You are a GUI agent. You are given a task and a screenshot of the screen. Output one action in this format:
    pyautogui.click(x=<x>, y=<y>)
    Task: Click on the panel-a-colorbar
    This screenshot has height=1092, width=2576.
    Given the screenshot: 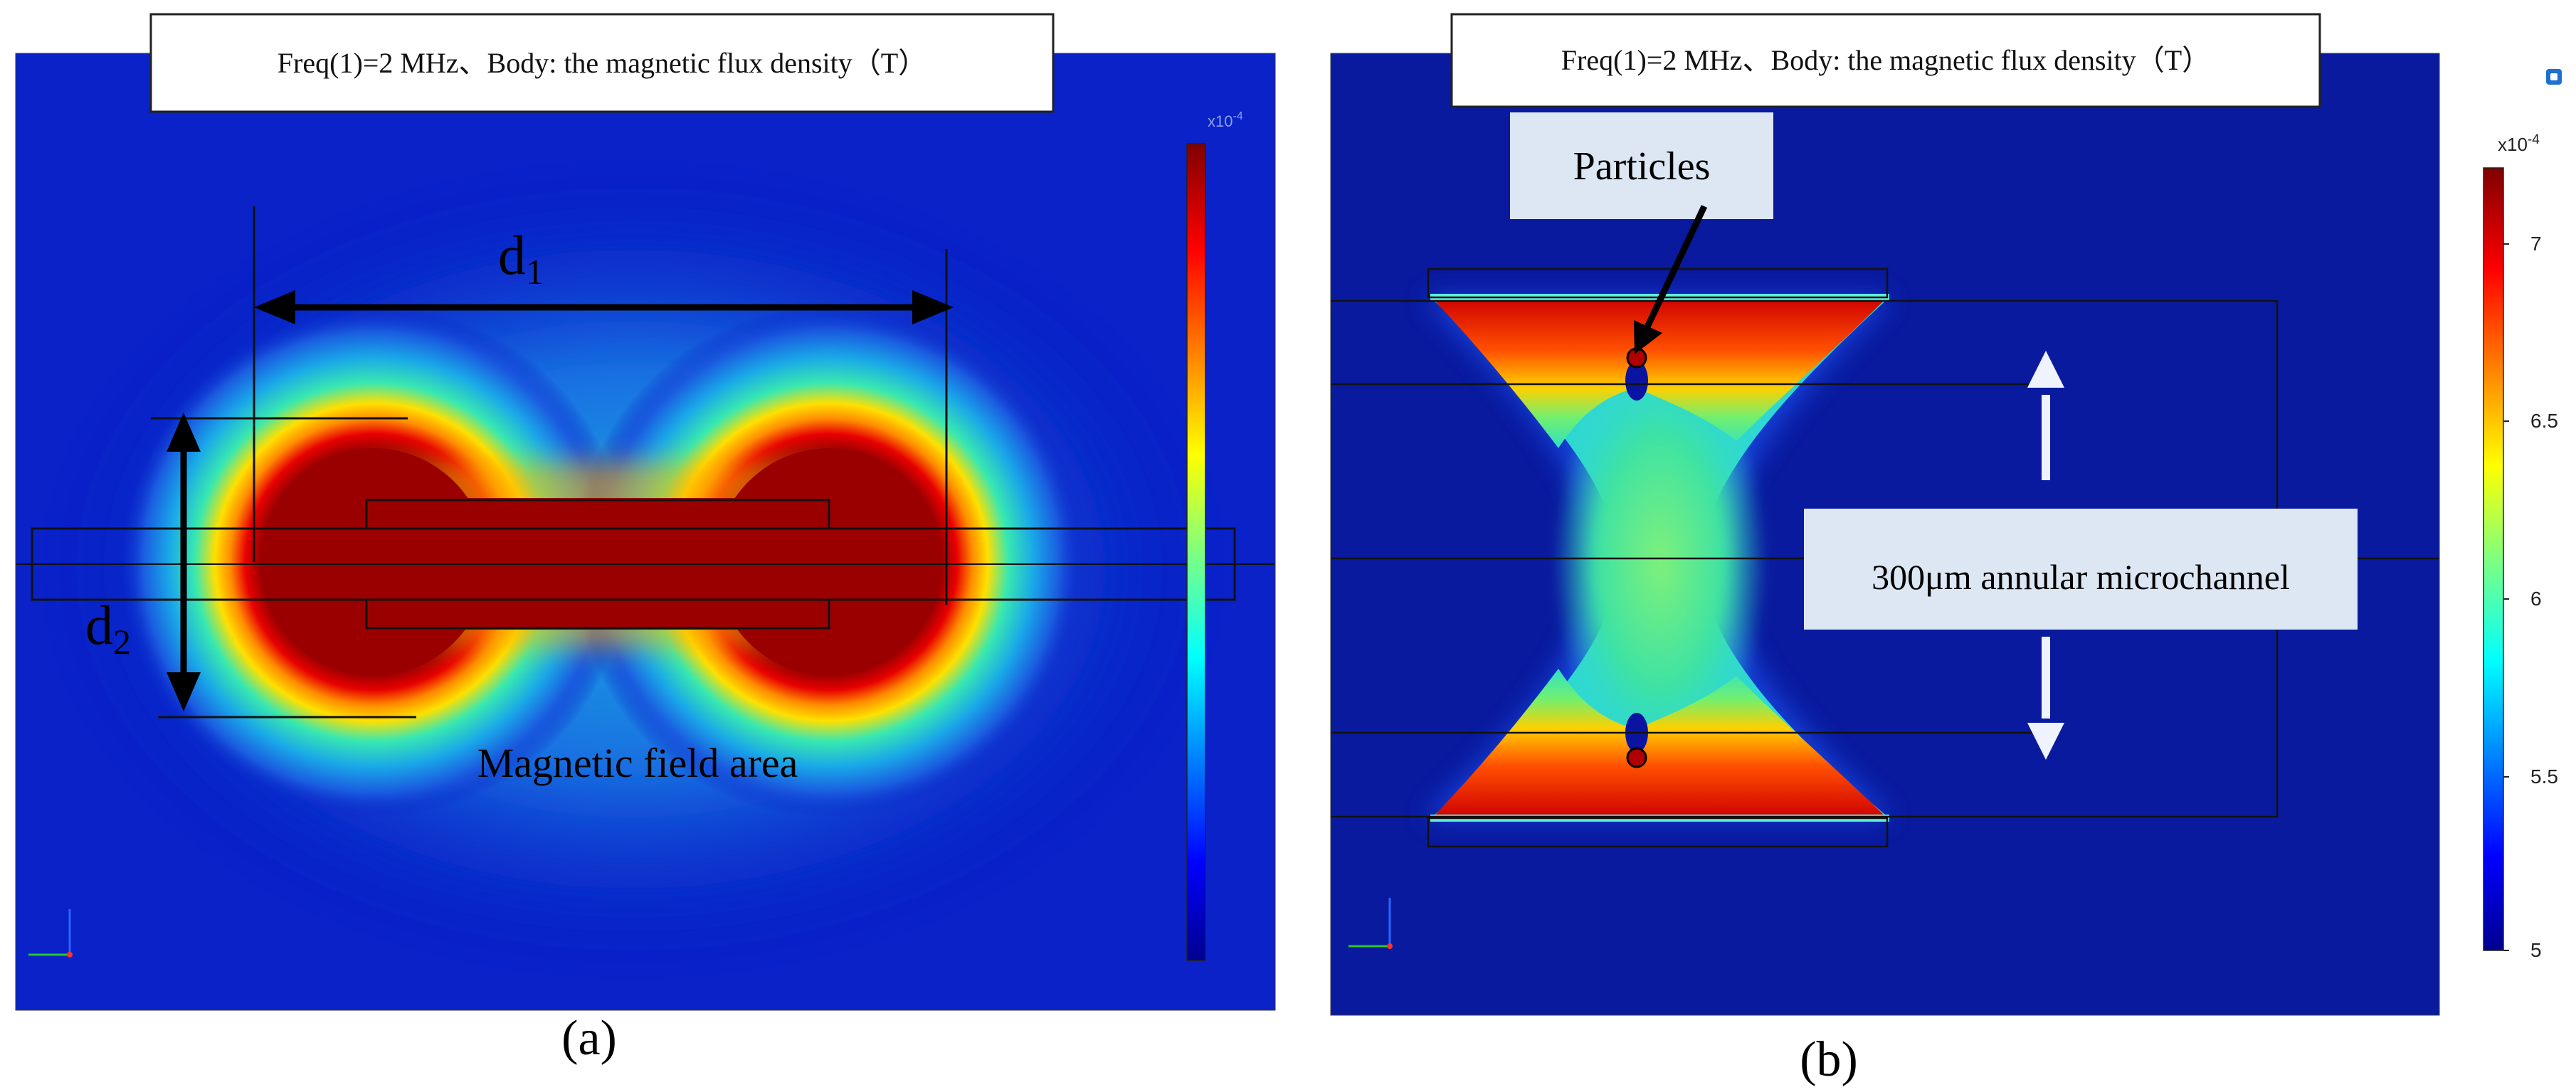 What is the action you would take?
    pyautogui.click(x=1196, y=552)
    